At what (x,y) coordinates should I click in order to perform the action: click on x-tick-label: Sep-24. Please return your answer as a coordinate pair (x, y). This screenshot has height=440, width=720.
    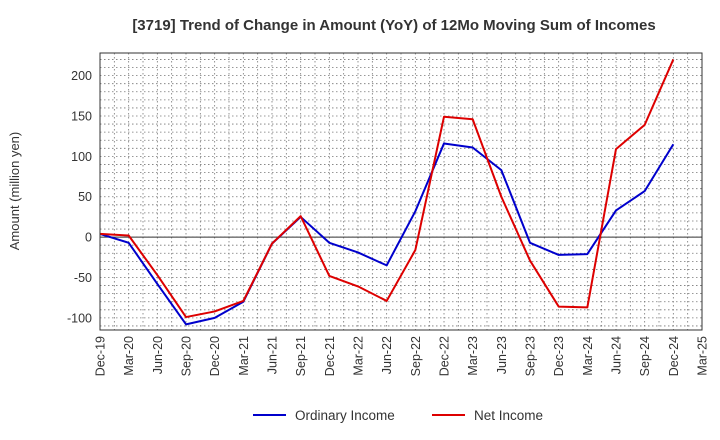
    Looking at the image, I should click on (645, 356).